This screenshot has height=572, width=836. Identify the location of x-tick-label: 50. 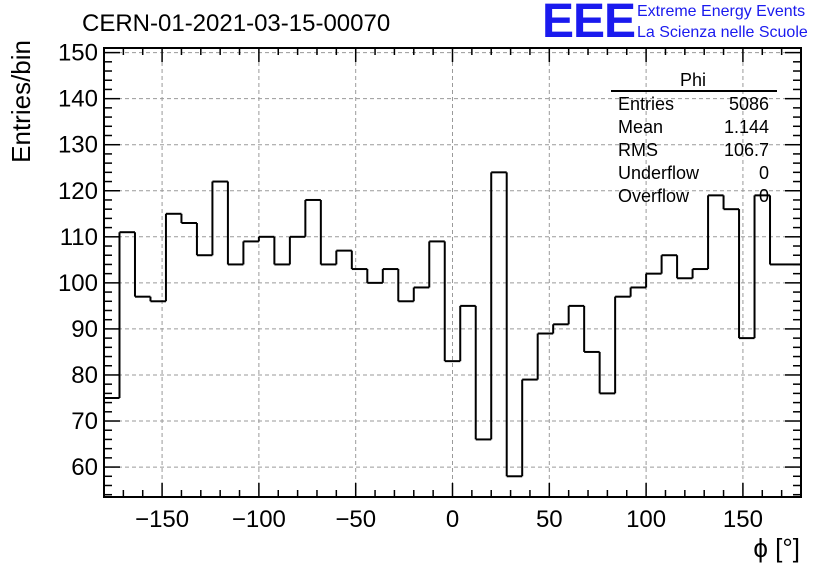
(549, 519).